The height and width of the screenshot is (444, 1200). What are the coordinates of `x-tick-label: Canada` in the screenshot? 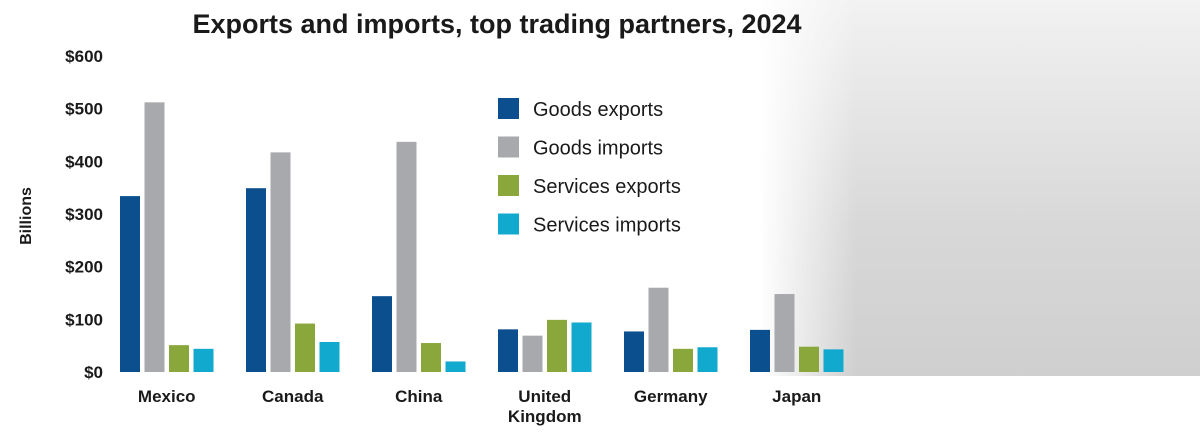 It's located at (293, 396).